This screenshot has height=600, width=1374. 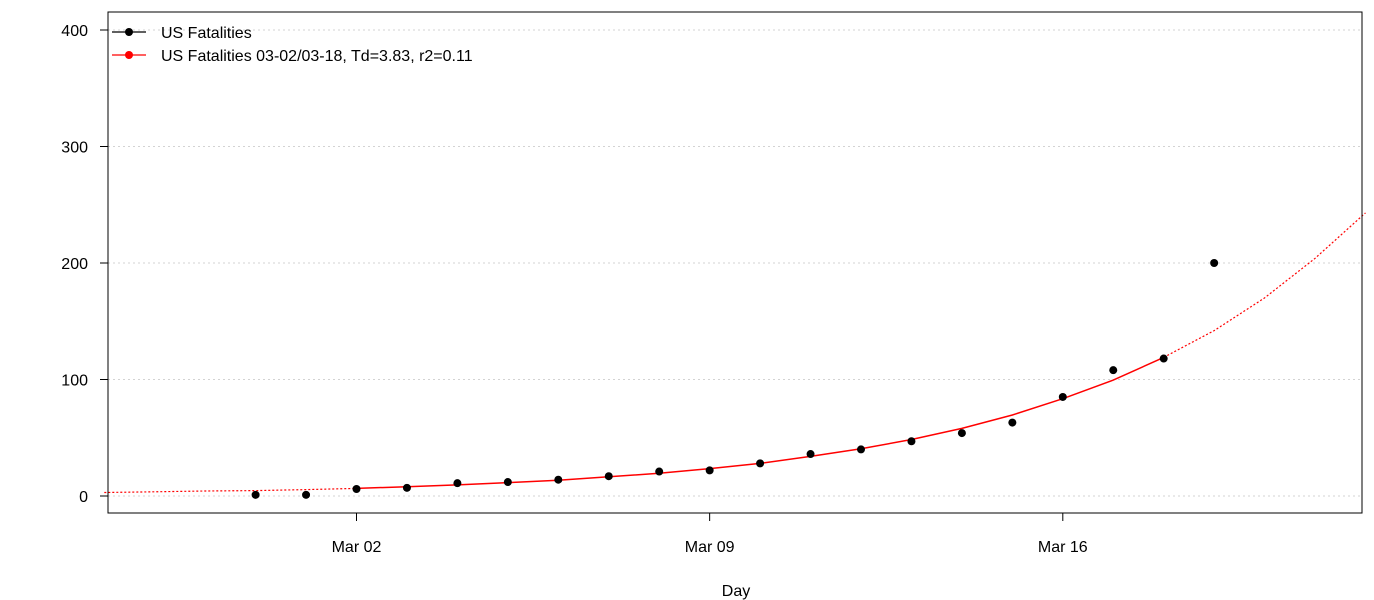 What do you see at coordinates (74, 31) in the screenshot?
I see `y-tick-label: 400` at bounding box center [74, 31].